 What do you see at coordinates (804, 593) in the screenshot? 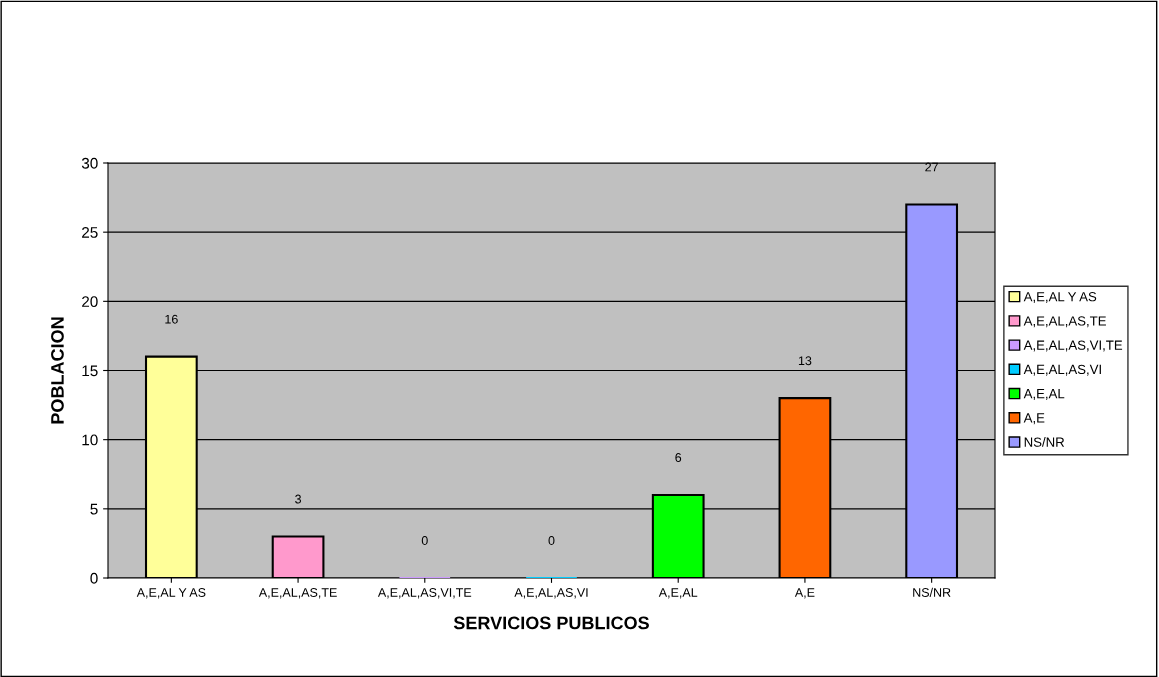
I see `x-tick-label: A,E` at bounding box center [804, 593].